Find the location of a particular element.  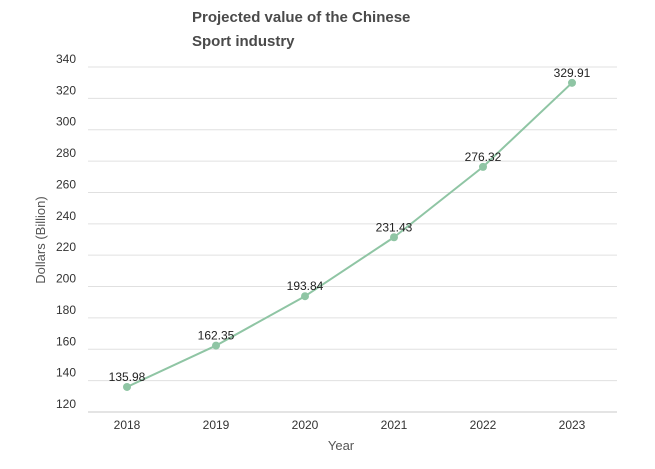

y-axis-title: Dollars (Billion) is located at coordinates (40, 239).